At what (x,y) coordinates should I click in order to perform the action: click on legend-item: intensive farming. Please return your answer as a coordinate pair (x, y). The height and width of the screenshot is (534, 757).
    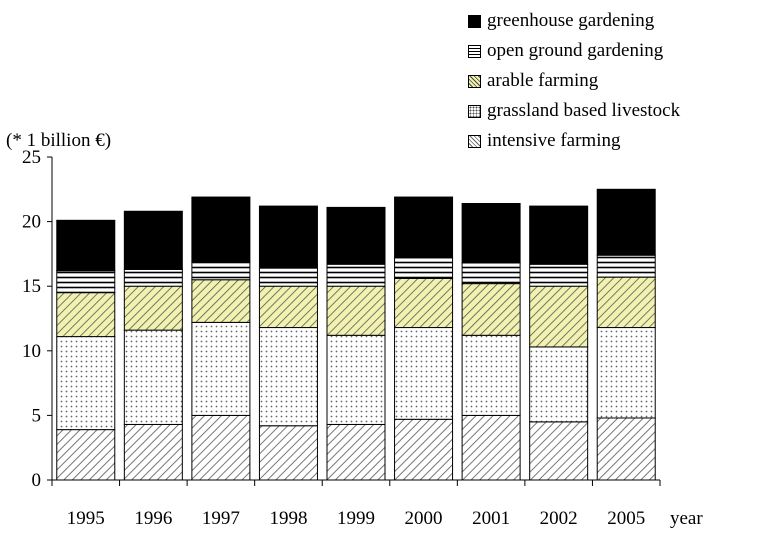
    Looking at the image, I should click on (574, 141).